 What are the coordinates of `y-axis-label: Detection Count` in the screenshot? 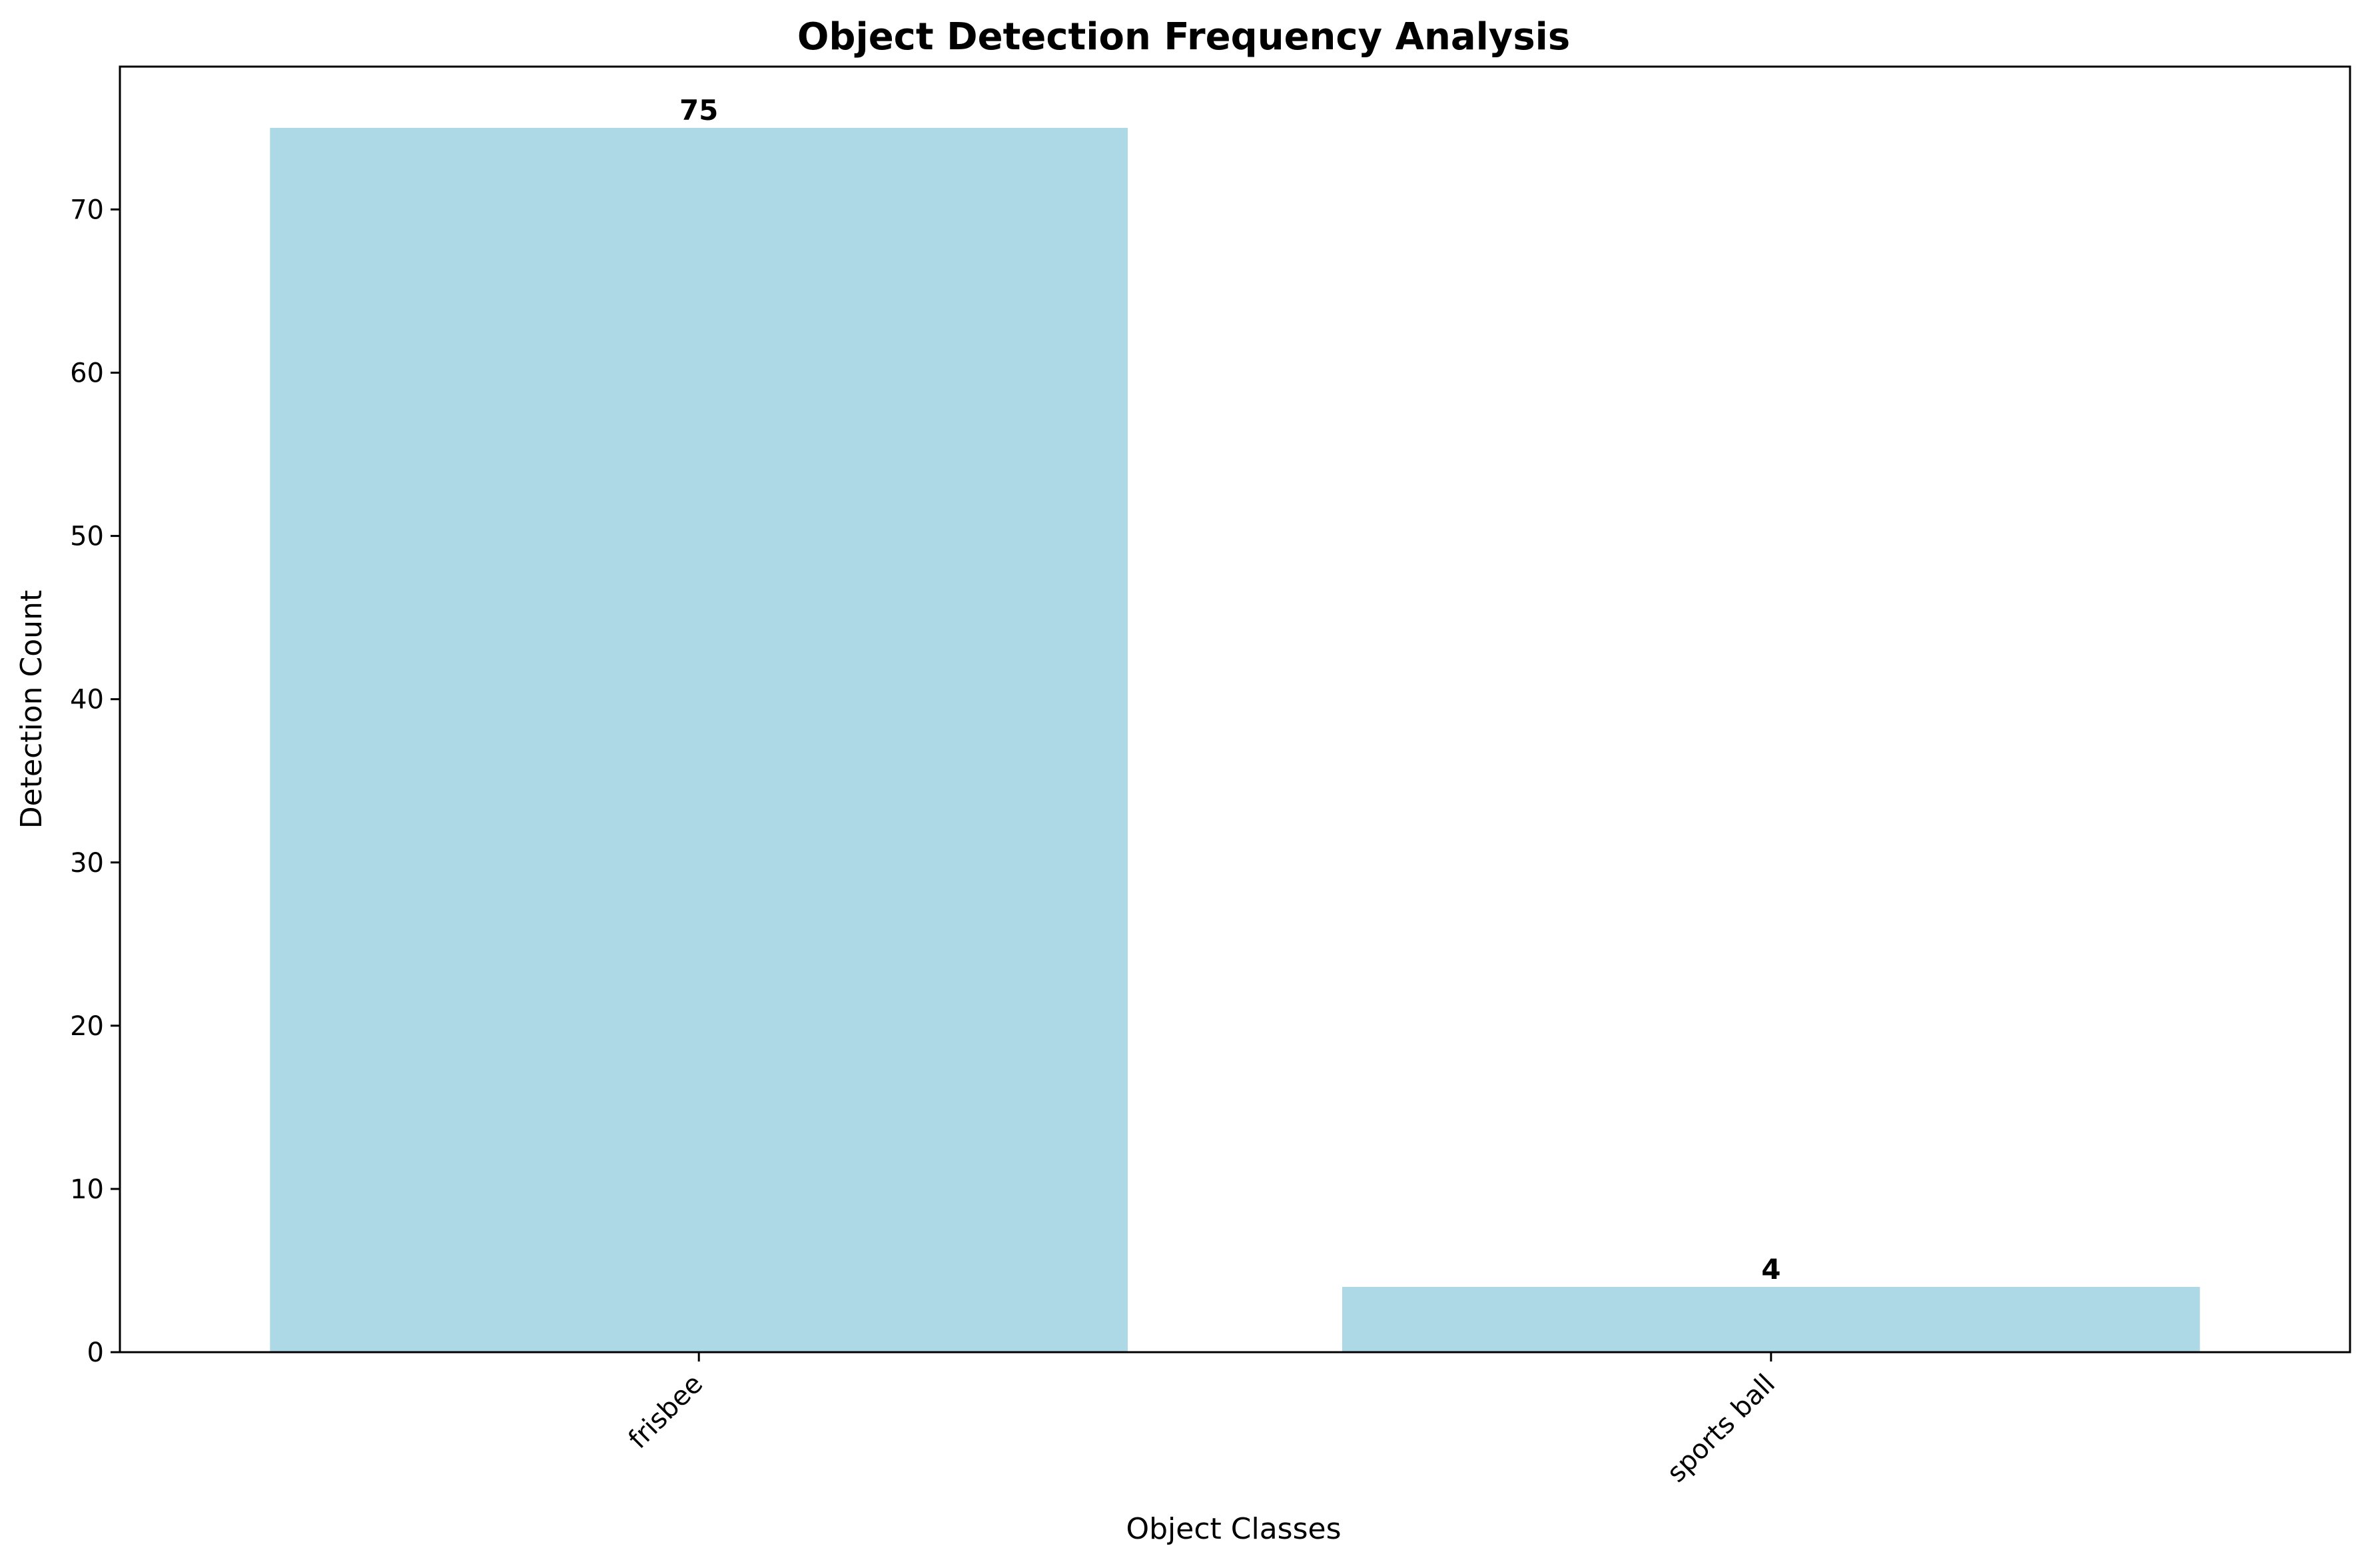 It's located at (32, 709).